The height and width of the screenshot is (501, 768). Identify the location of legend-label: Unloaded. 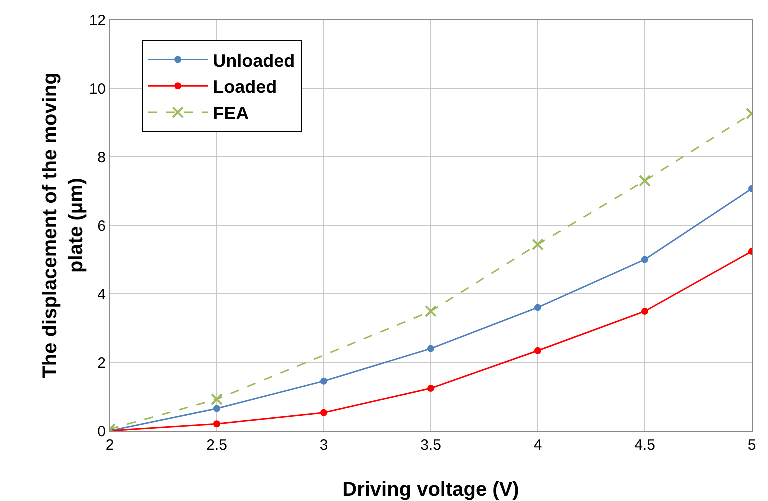
(254, 60).